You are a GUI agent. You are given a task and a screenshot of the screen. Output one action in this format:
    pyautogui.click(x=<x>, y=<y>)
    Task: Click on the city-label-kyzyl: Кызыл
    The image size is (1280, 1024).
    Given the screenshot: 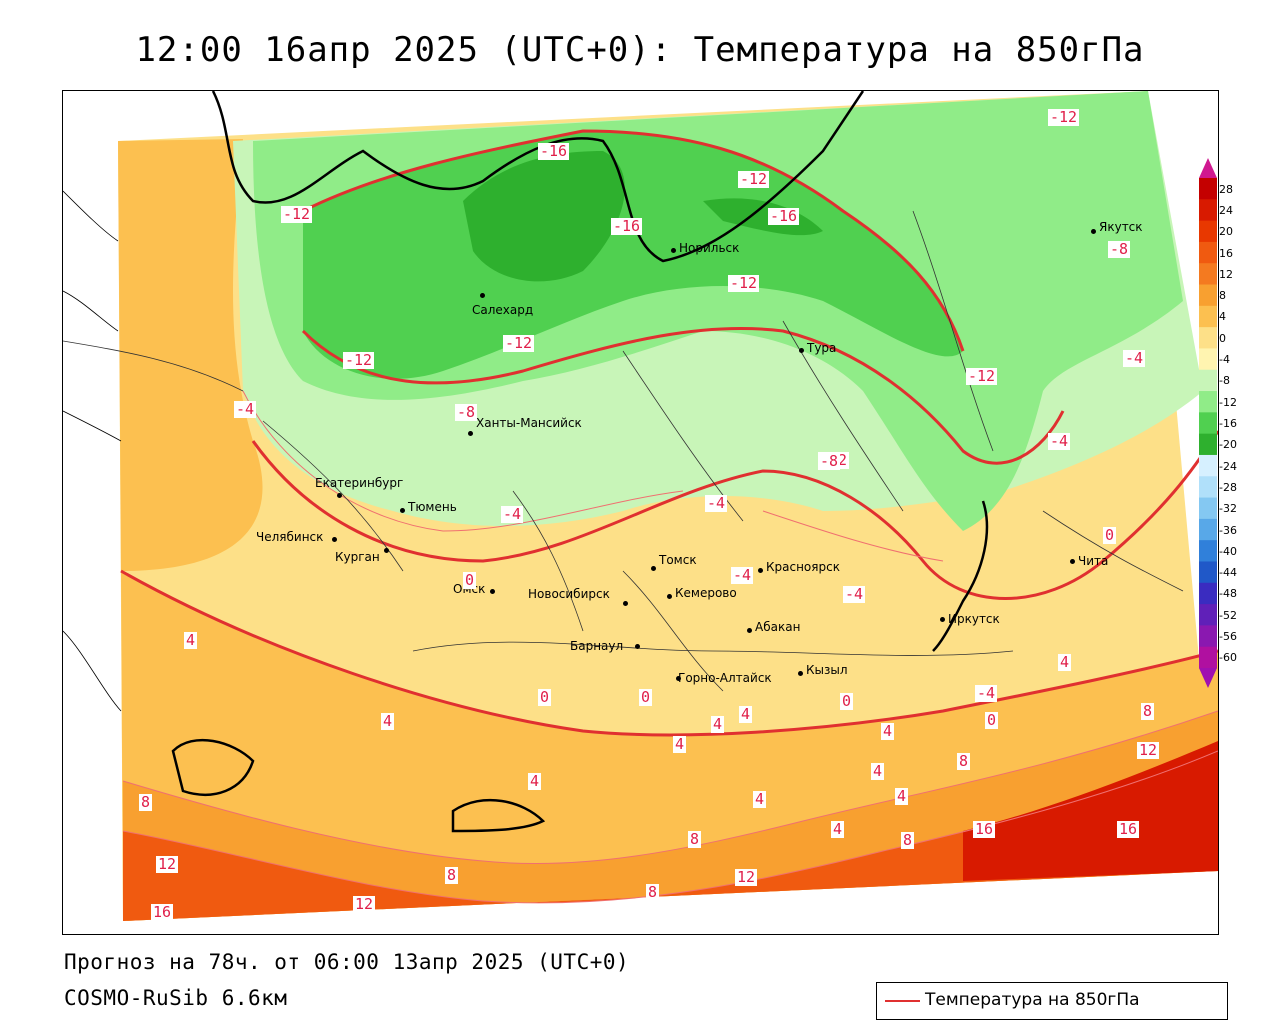 What is the action you would take?
    pyautogui.click(x=827, y=670)
    